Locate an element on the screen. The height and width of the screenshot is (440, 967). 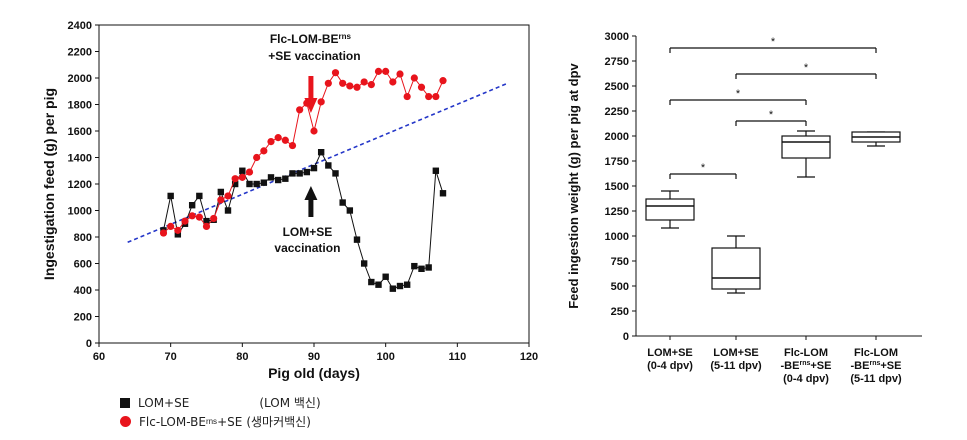
arrow-down-icon is located at coordinates (311, 105).